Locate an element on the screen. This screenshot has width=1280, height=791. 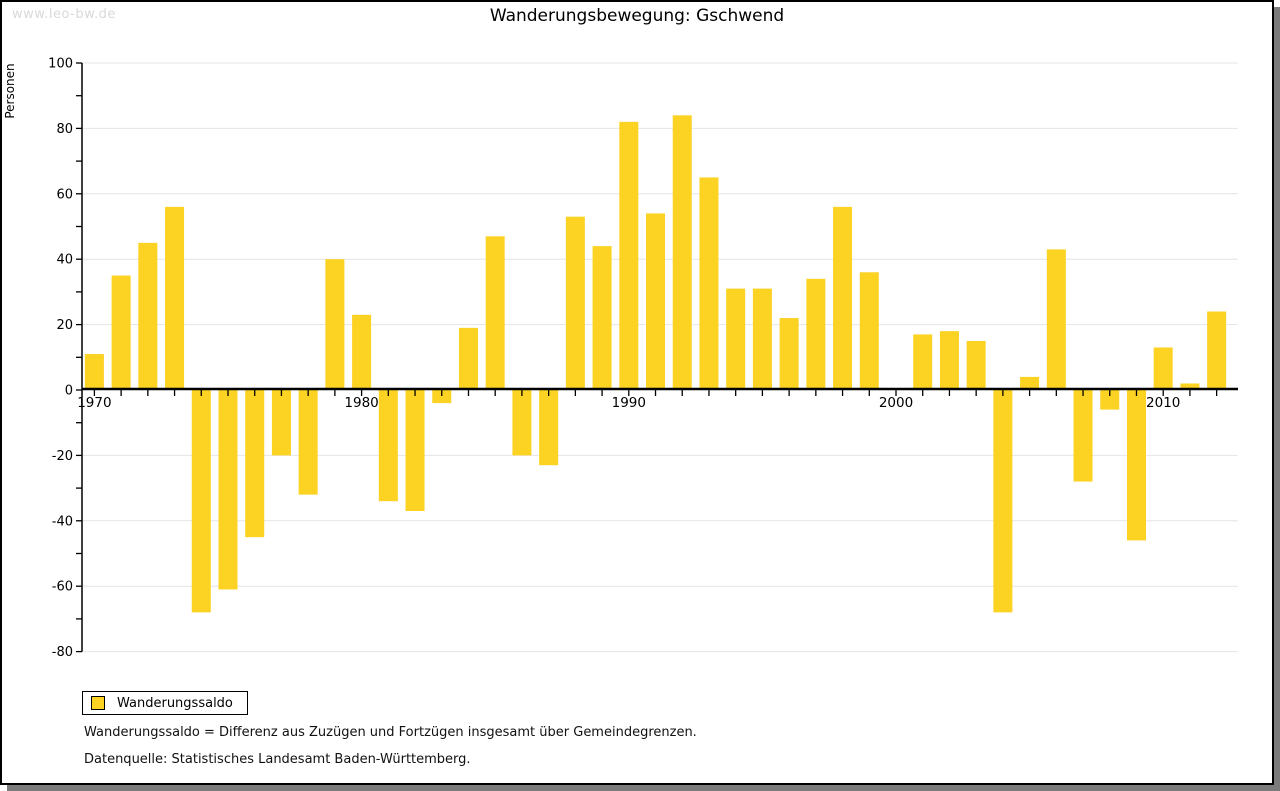
y-tick-label-0: 0 is located at coordinates (69, 391).